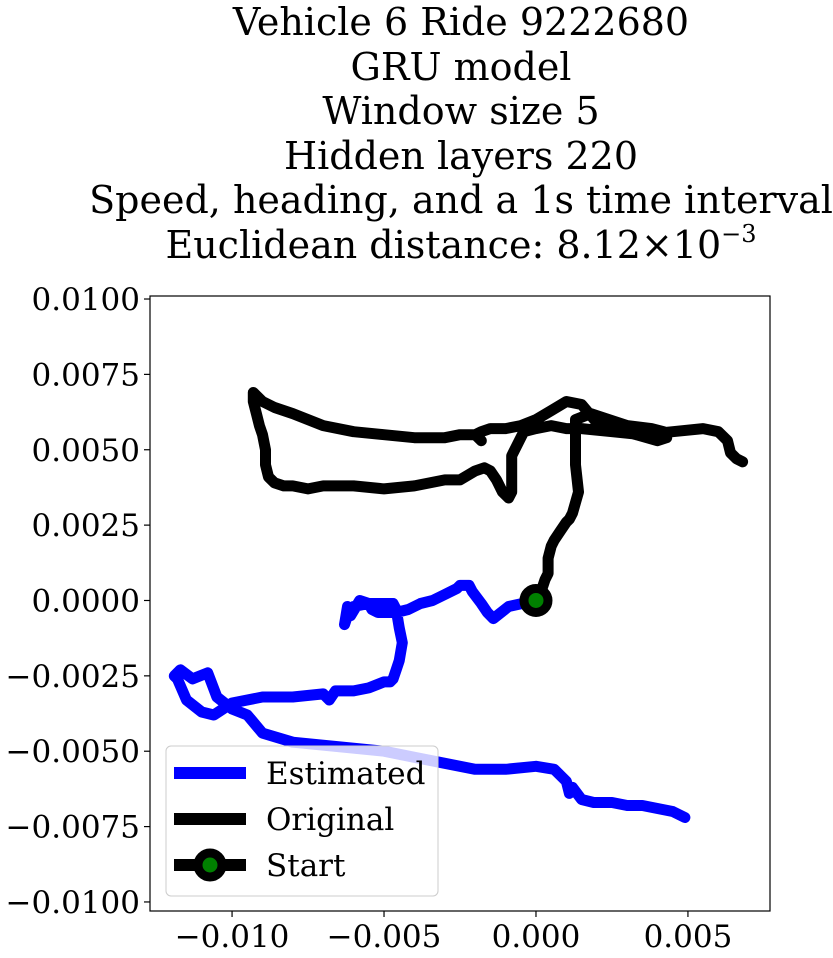 This screenshot has width=833, height=958. I want to click on x-axis: −0.010 −0.005 0.000 0.005, so click(454, 933).